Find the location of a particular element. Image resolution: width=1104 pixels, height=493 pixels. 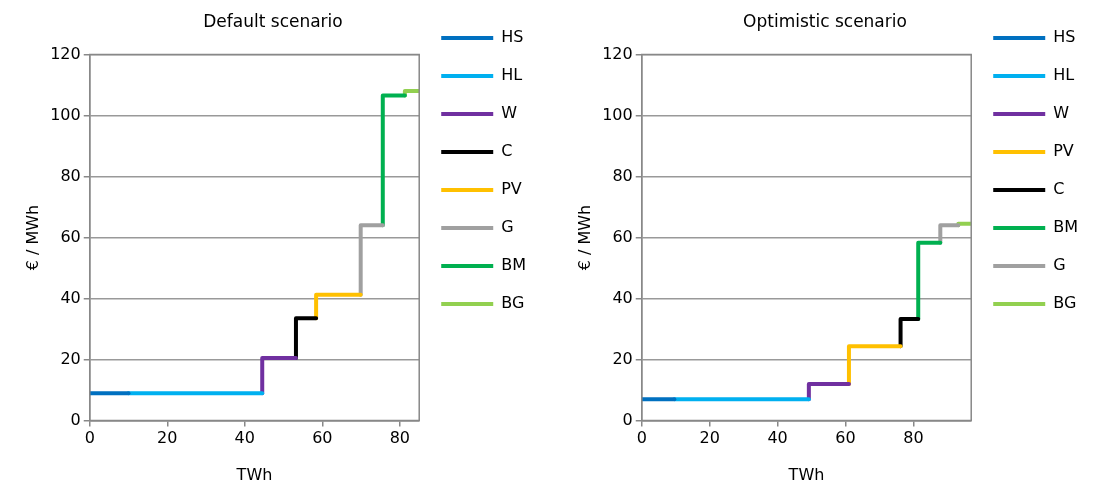

chart-title: Optimistic scenario is located at coordinates (825, 20).